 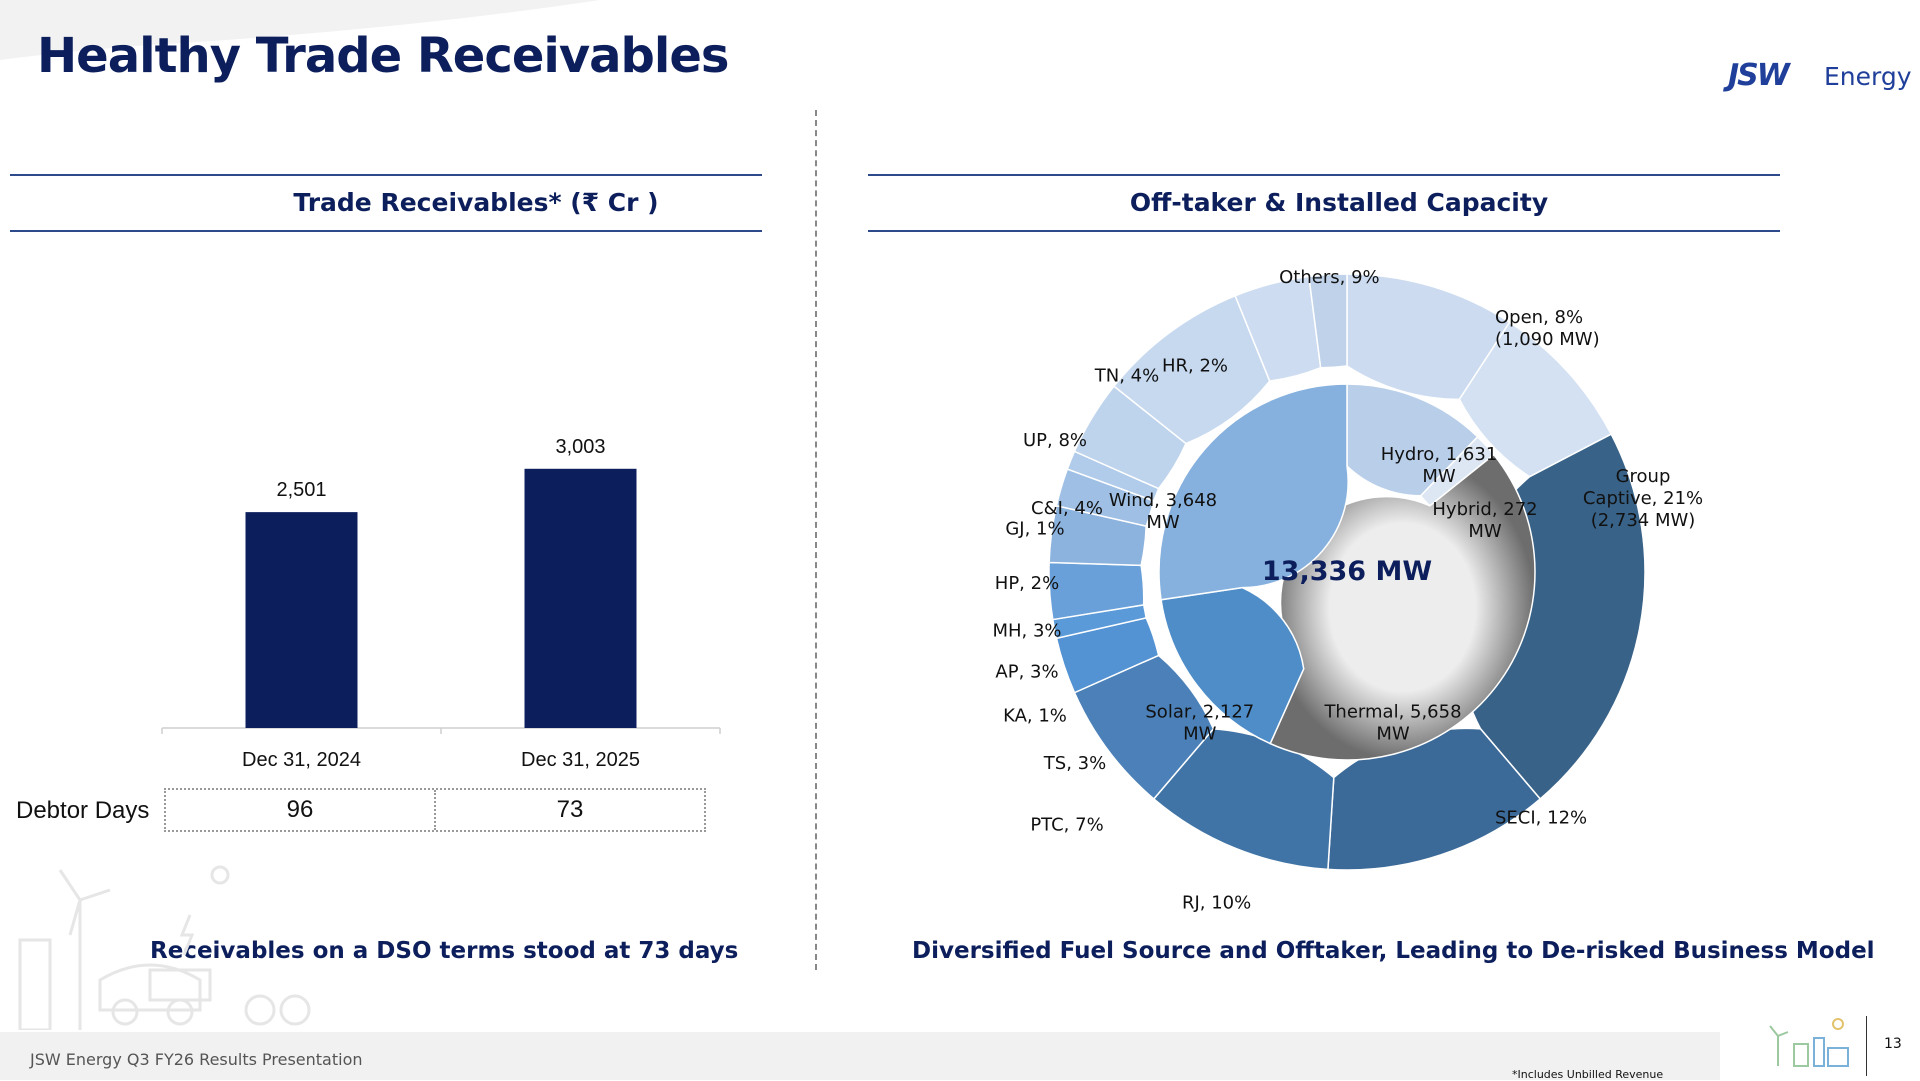 I want to click on page-number: 13, so click(x=1893, y=1044).